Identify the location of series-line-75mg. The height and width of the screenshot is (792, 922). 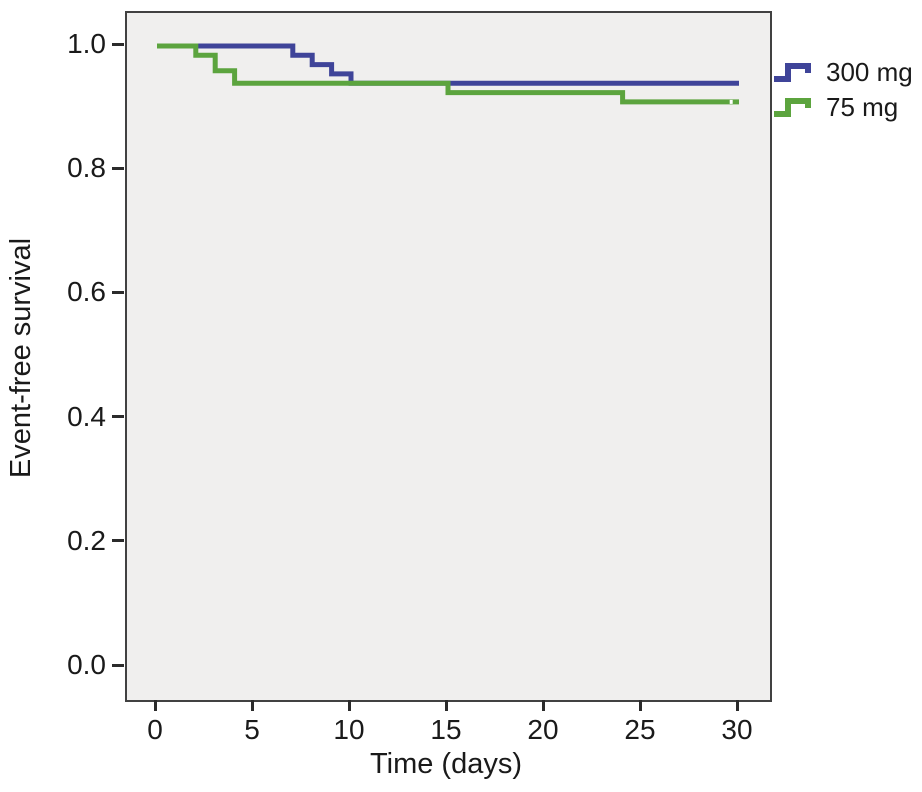
(448, 74).